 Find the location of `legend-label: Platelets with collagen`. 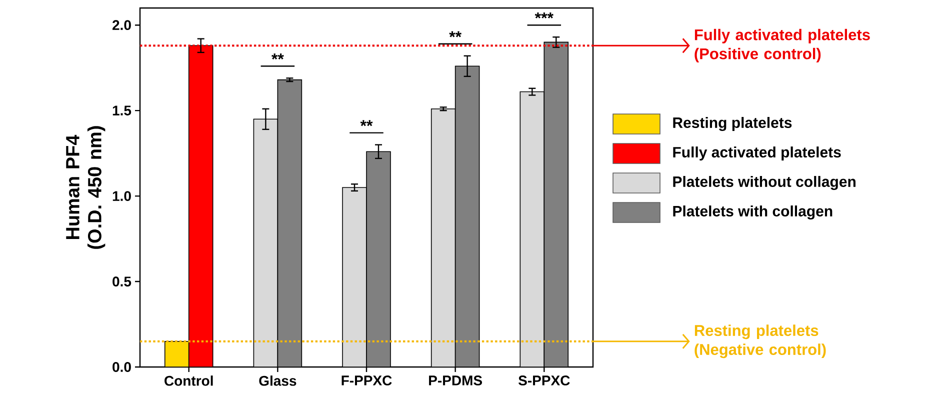

legend-label: Platelets with collagen is located at coordinates (752, 212).